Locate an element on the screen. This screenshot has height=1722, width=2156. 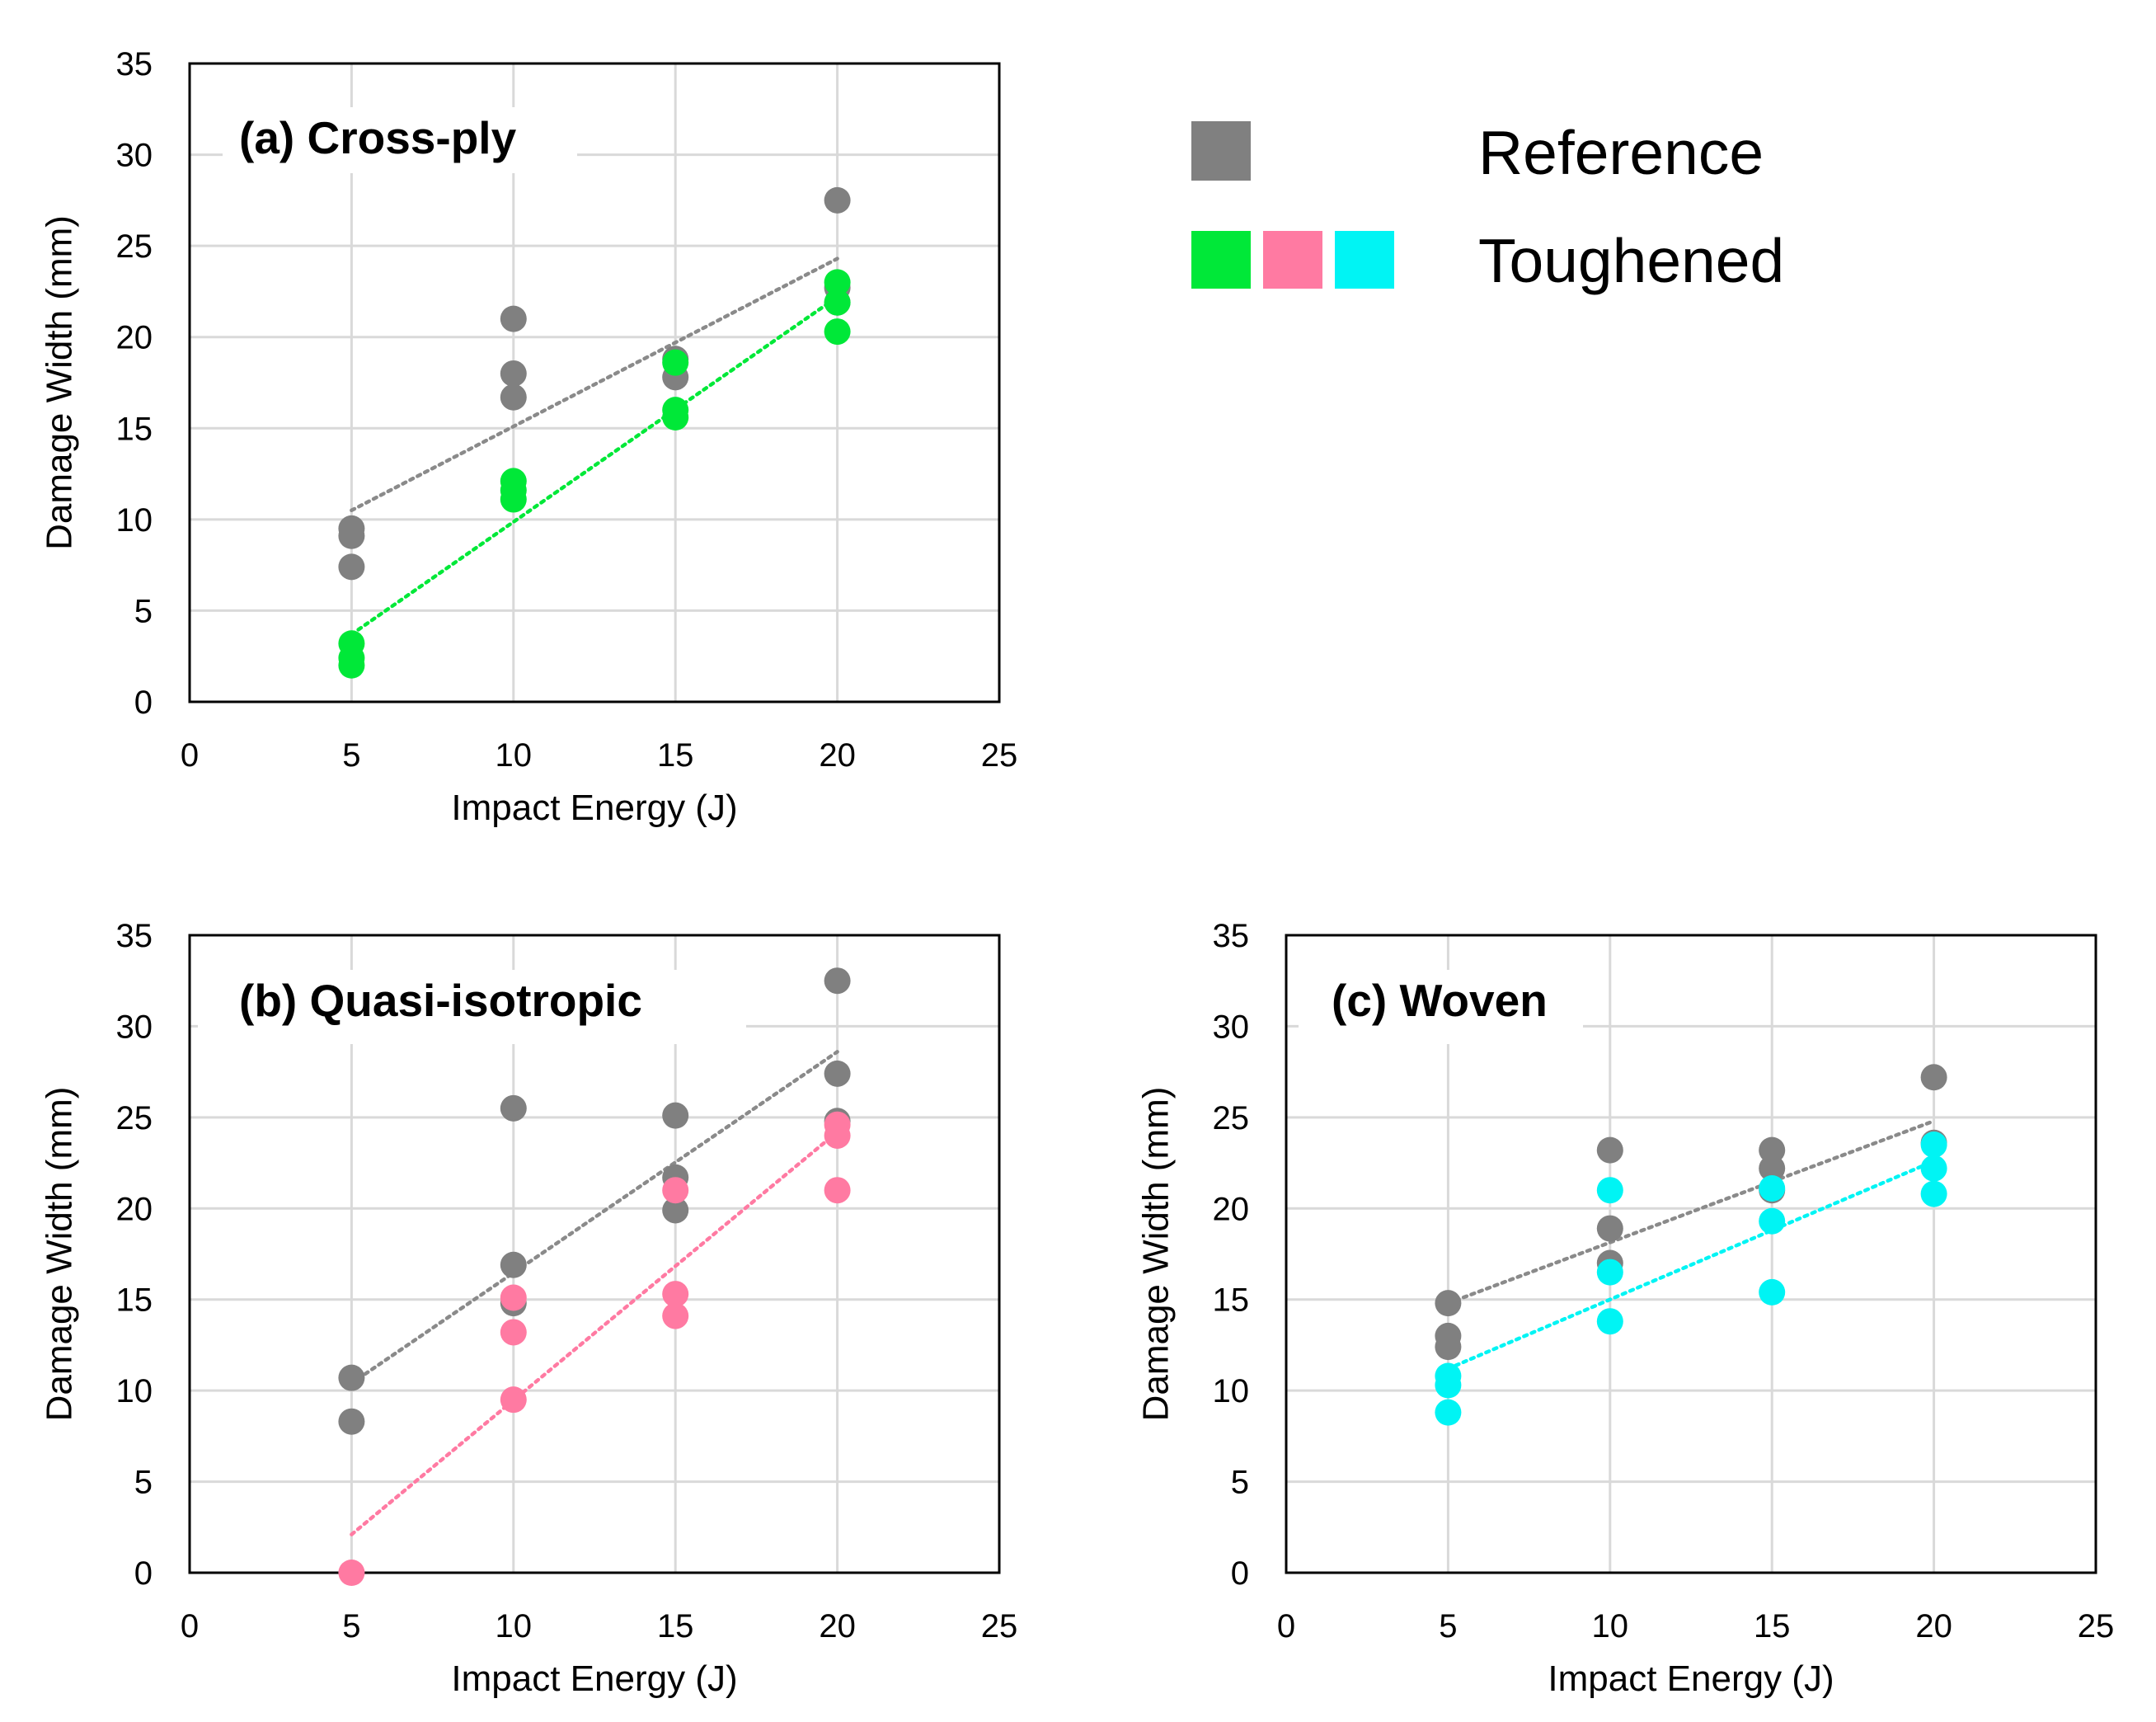
panel-title: (a) Cross-ply is located at coordinates (378, 137).